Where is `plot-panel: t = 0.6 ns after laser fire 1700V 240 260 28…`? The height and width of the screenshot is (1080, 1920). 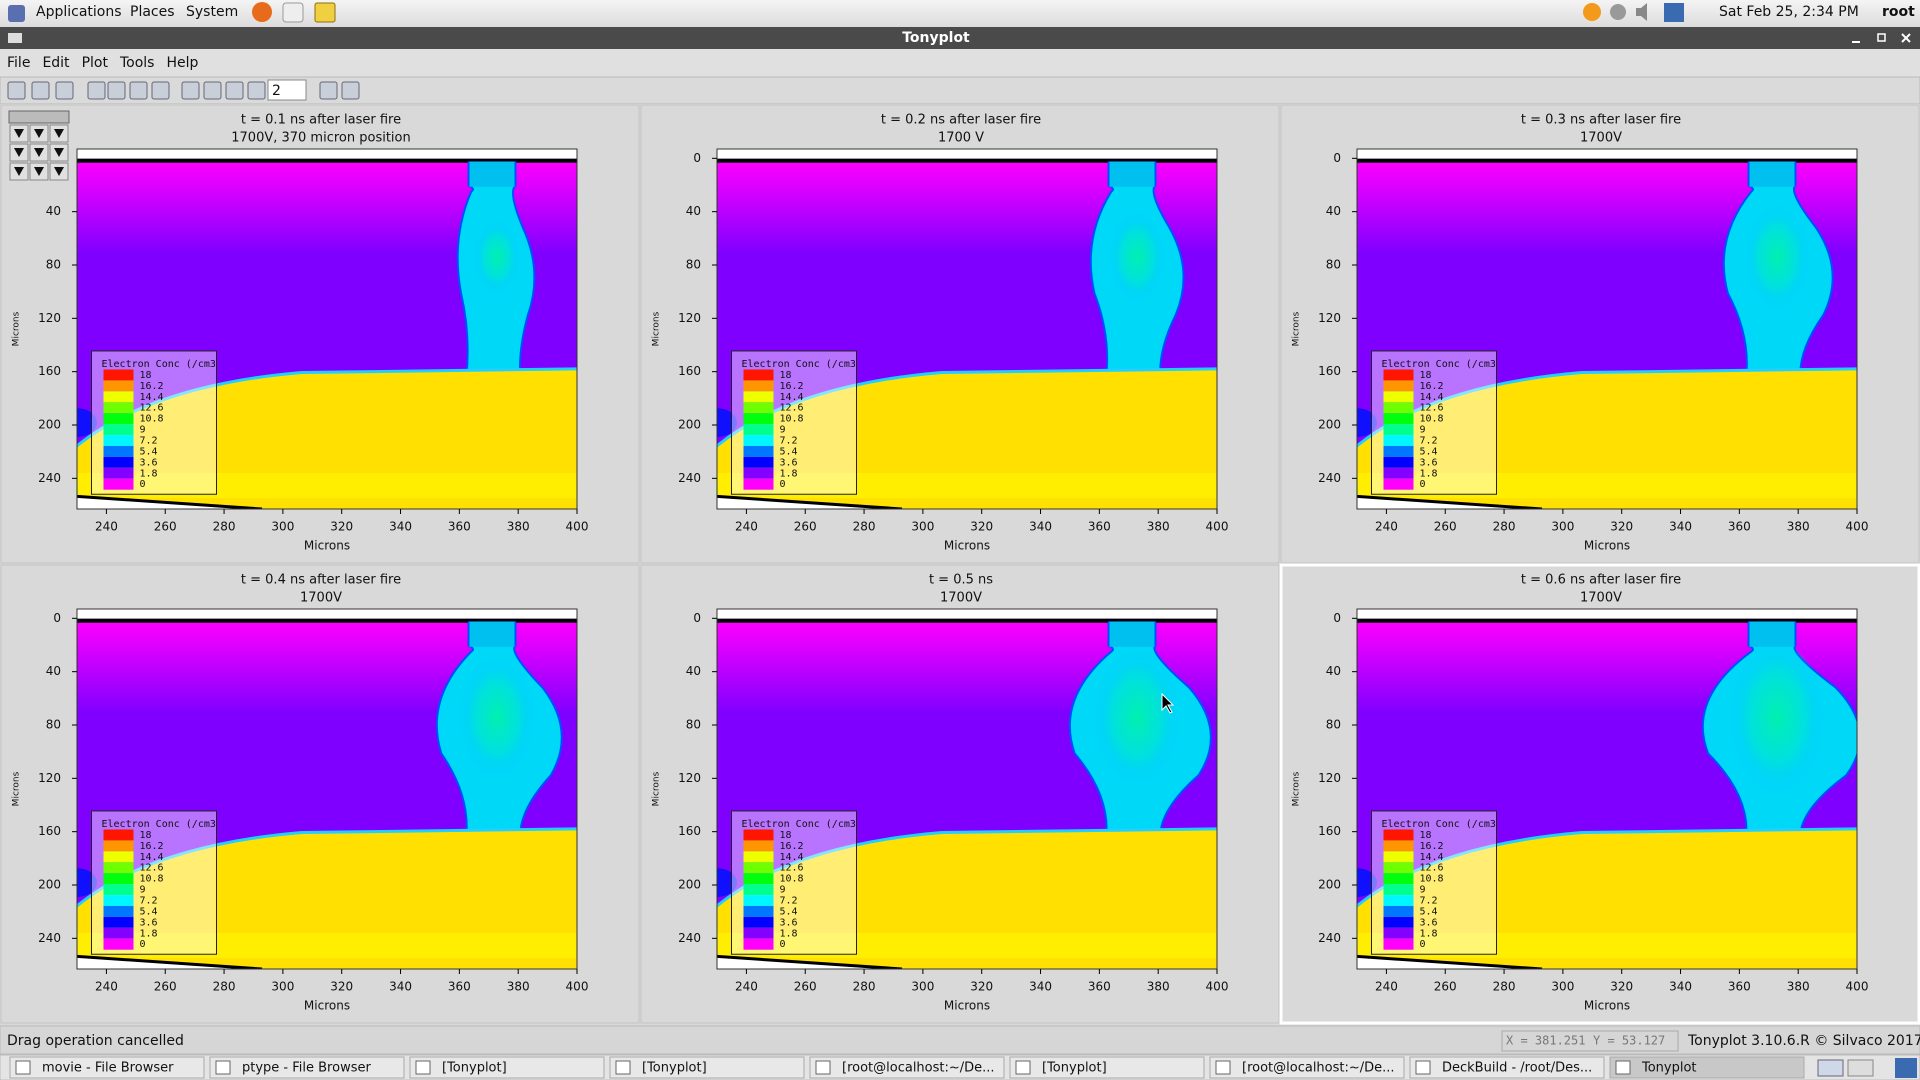
plot-panel: t = 0.6 ns after laser fire 1700V 240 260 28… is located at coordinates (1599, 794).